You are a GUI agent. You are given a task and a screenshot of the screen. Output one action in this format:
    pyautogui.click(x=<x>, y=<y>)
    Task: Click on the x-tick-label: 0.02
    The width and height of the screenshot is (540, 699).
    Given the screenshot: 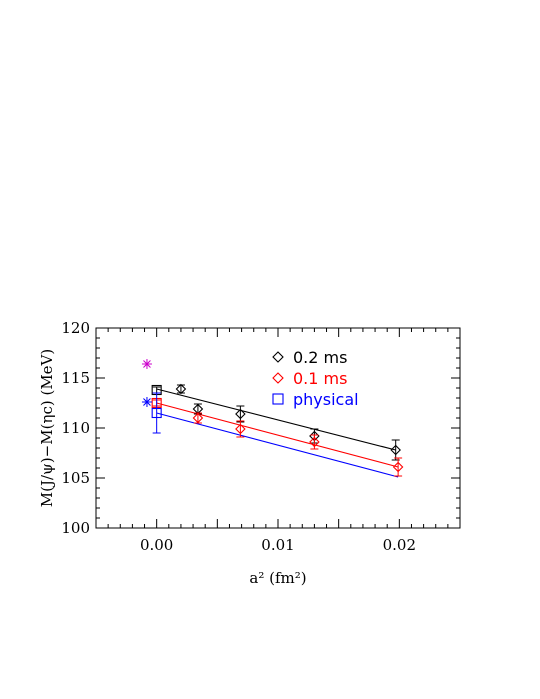 What is the action you would take?
    pyautogui.click(x=399, y=545)
    